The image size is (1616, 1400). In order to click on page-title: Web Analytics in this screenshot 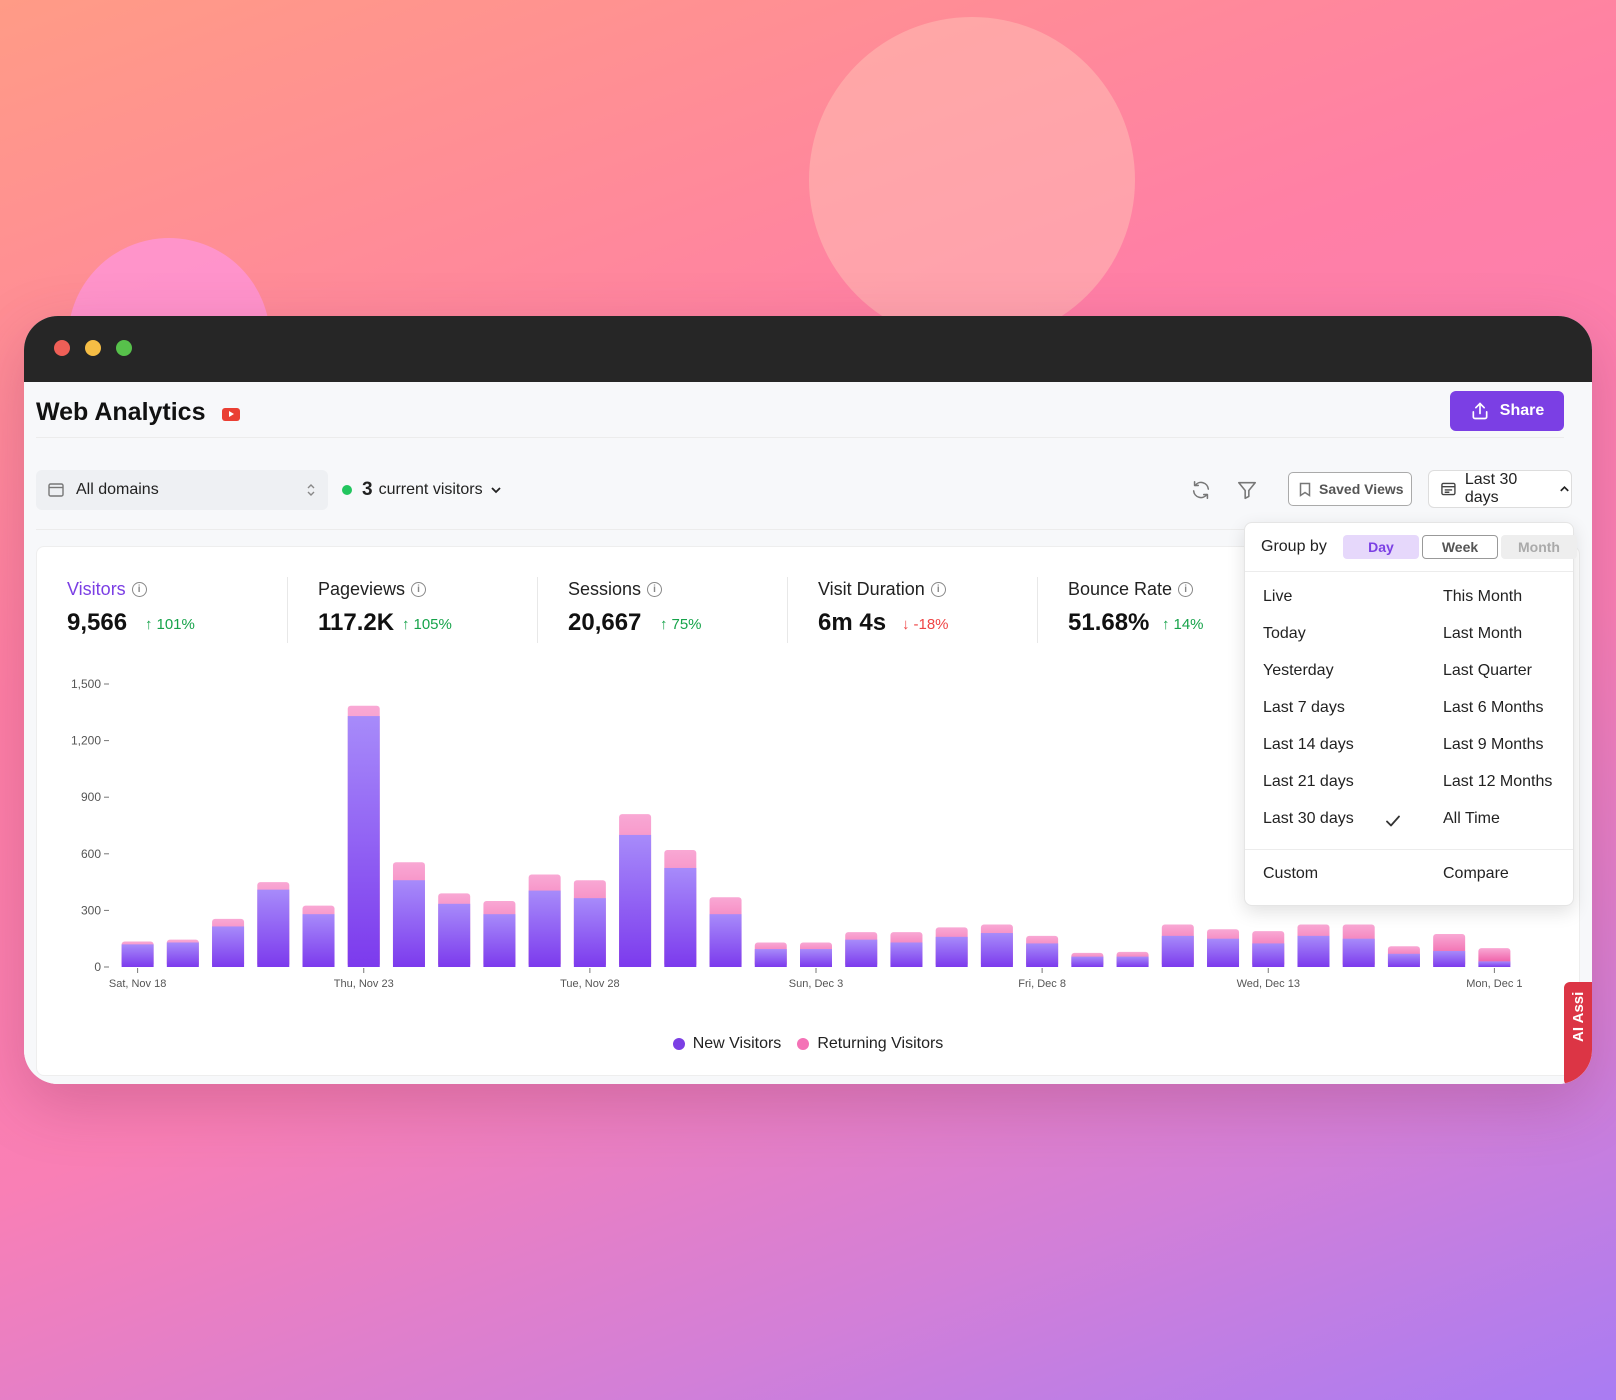, I will do `click(121, 412)`.